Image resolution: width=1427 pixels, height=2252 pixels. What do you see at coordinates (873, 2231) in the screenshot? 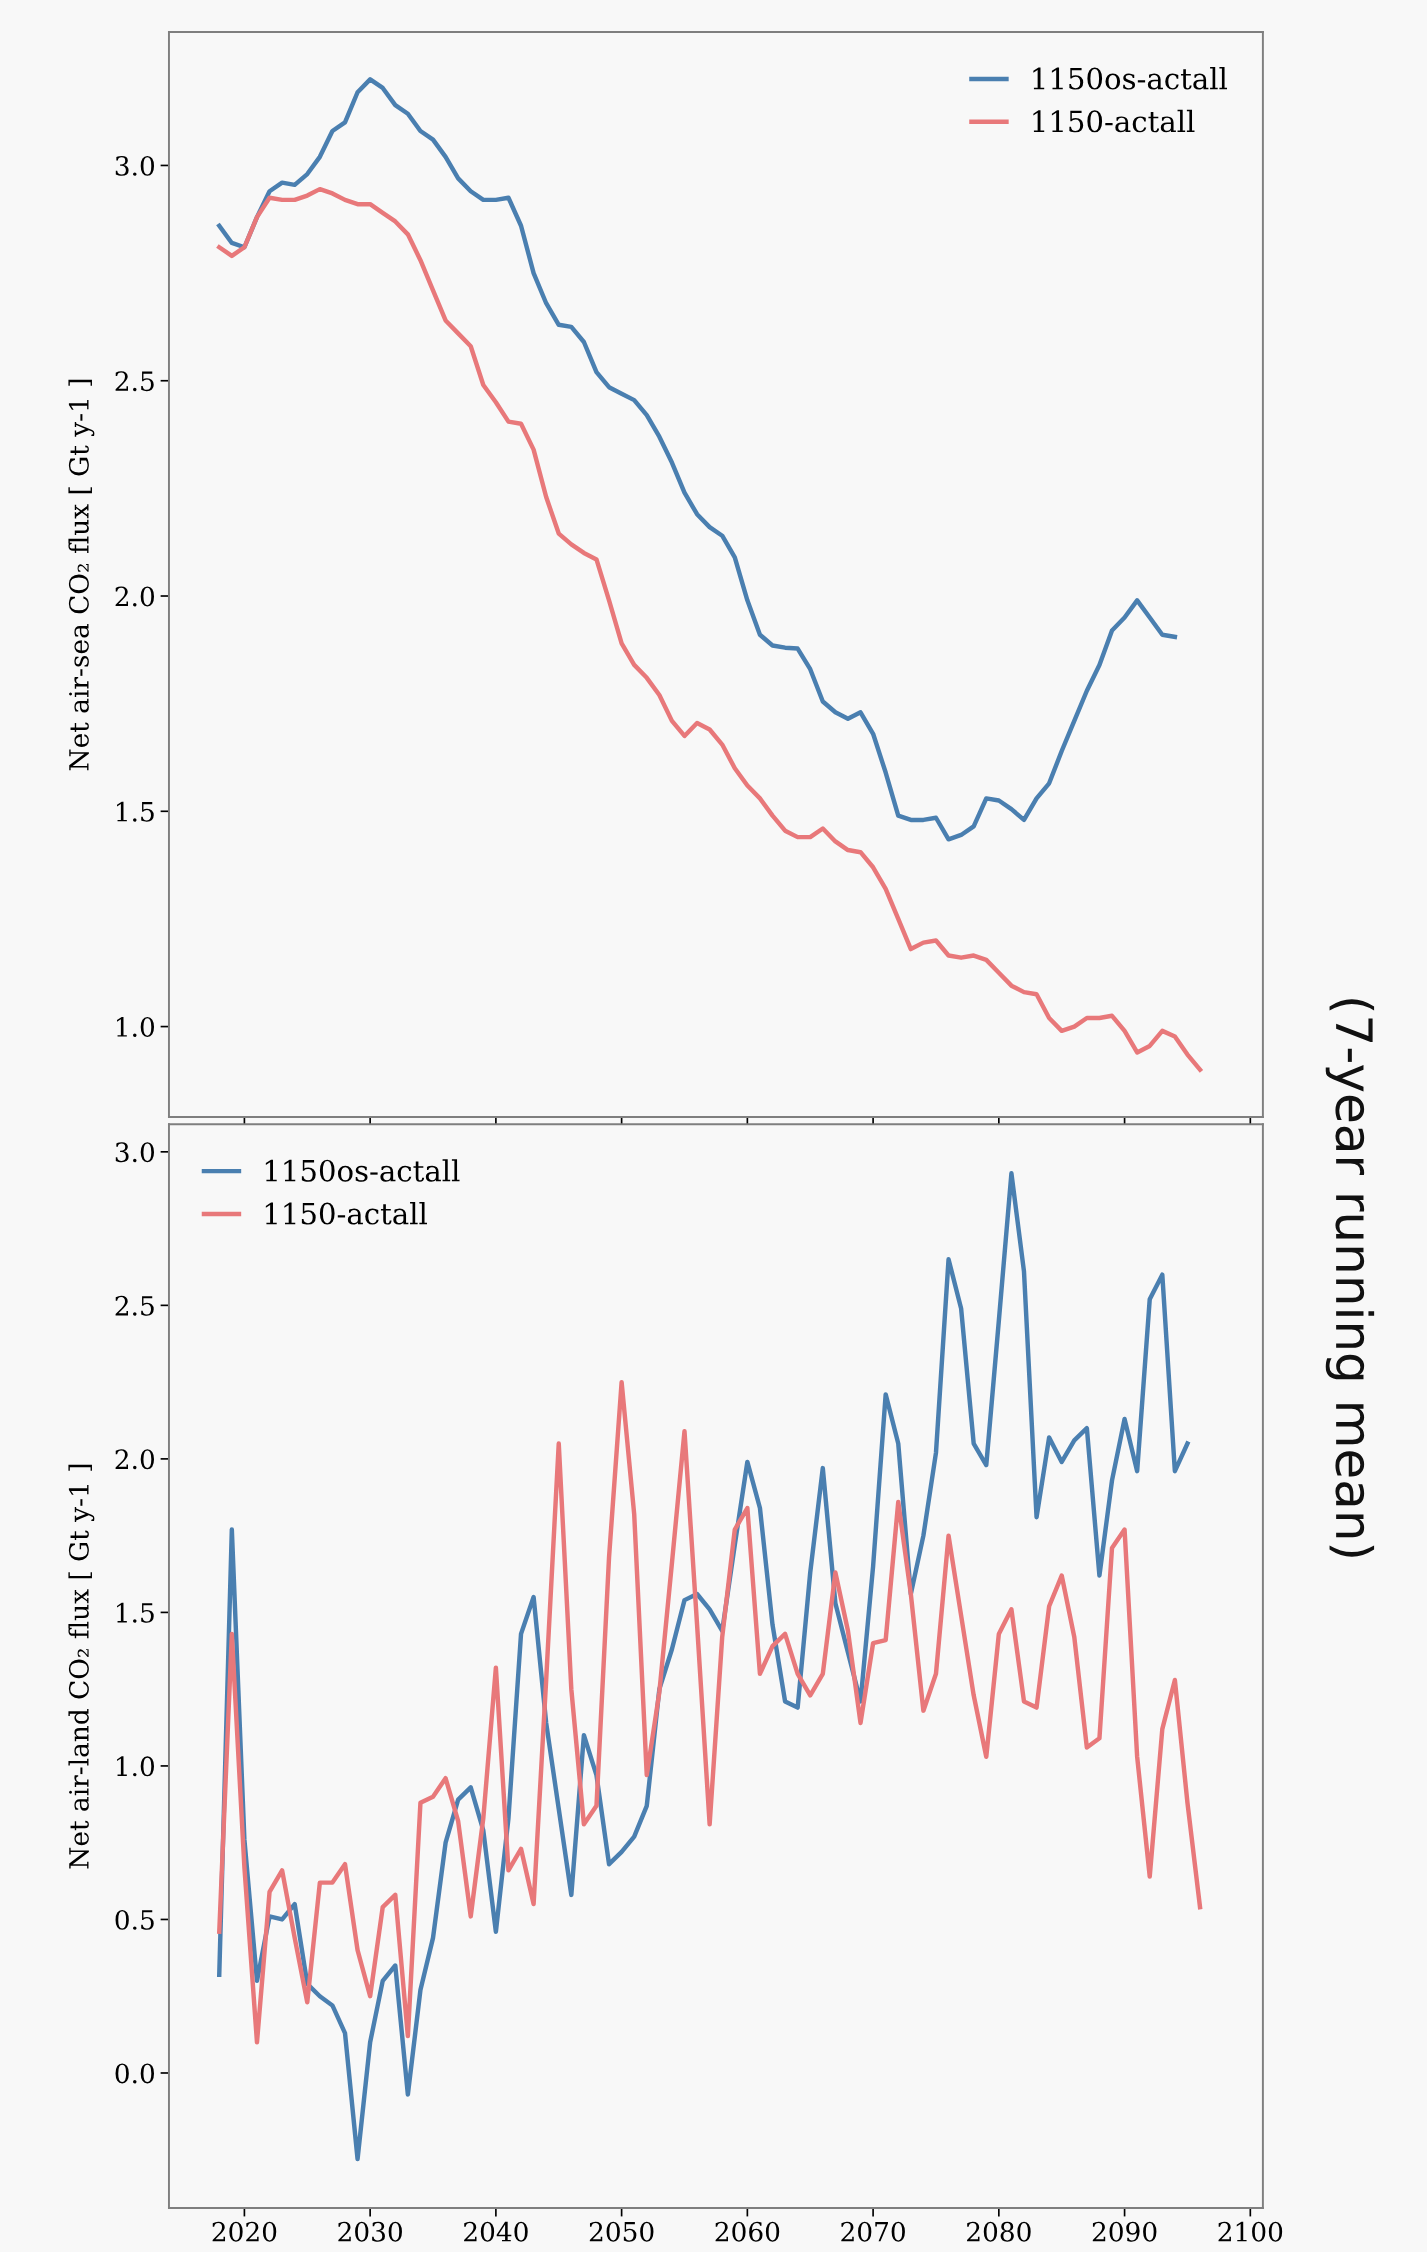
I see `x-tick-label: 2070` at bounding box center [873, 2231].